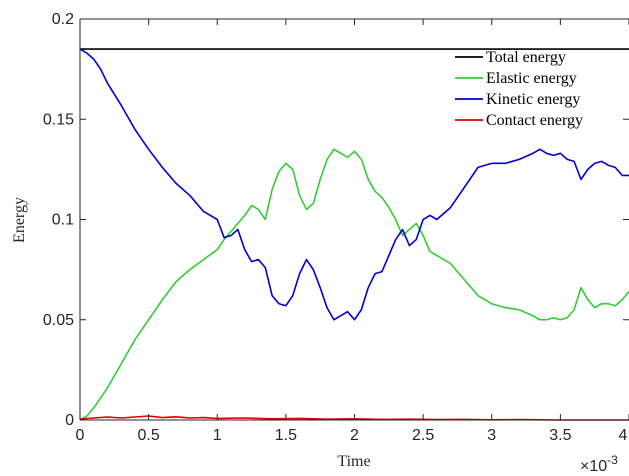 The height and width of the screenshot is (476, 629). I want to click on legend-label: Elastic energy, so click(531, 78).